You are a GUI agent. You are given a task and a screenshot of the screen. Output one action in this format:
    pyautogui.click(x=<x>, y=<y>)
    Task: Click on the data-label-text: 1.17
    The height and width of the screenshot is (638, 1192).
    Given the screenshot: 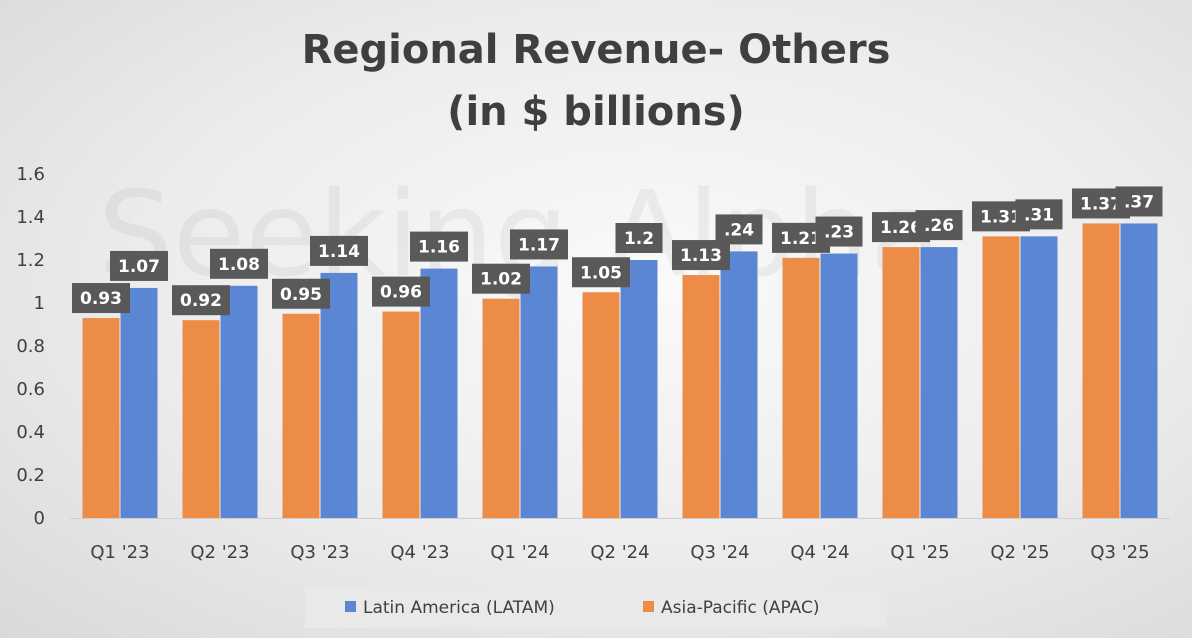 What is the action you would take?
    pyautogui.click(x=539, y=245)
    